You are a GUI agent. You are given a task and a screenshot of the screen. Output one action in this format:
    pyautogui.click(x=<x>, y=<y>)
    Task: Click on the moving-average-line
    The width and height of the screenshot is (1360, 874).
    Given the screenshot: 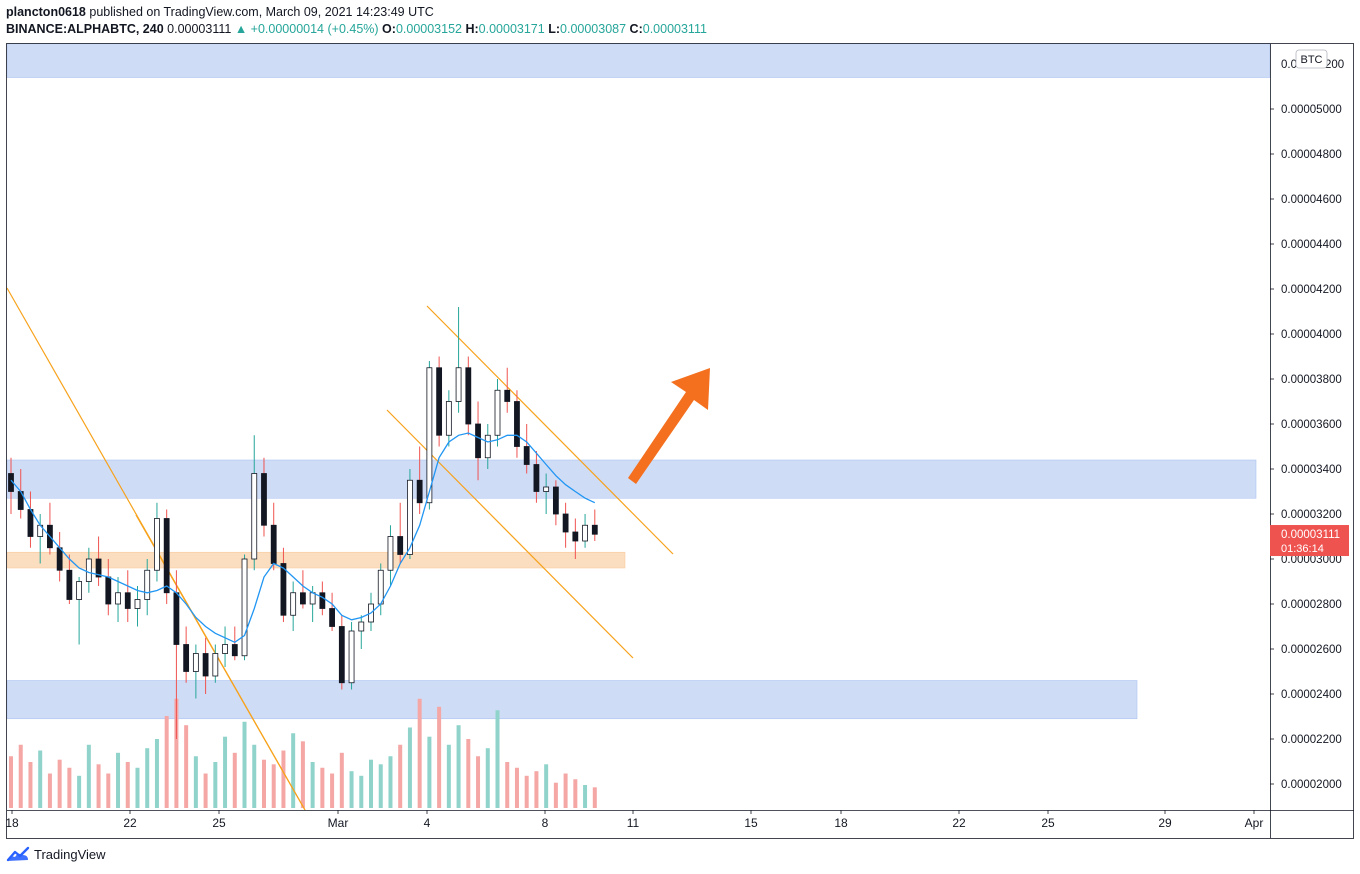 What is the action you would take?
    pyautogui.click(x=303, y=538)
    